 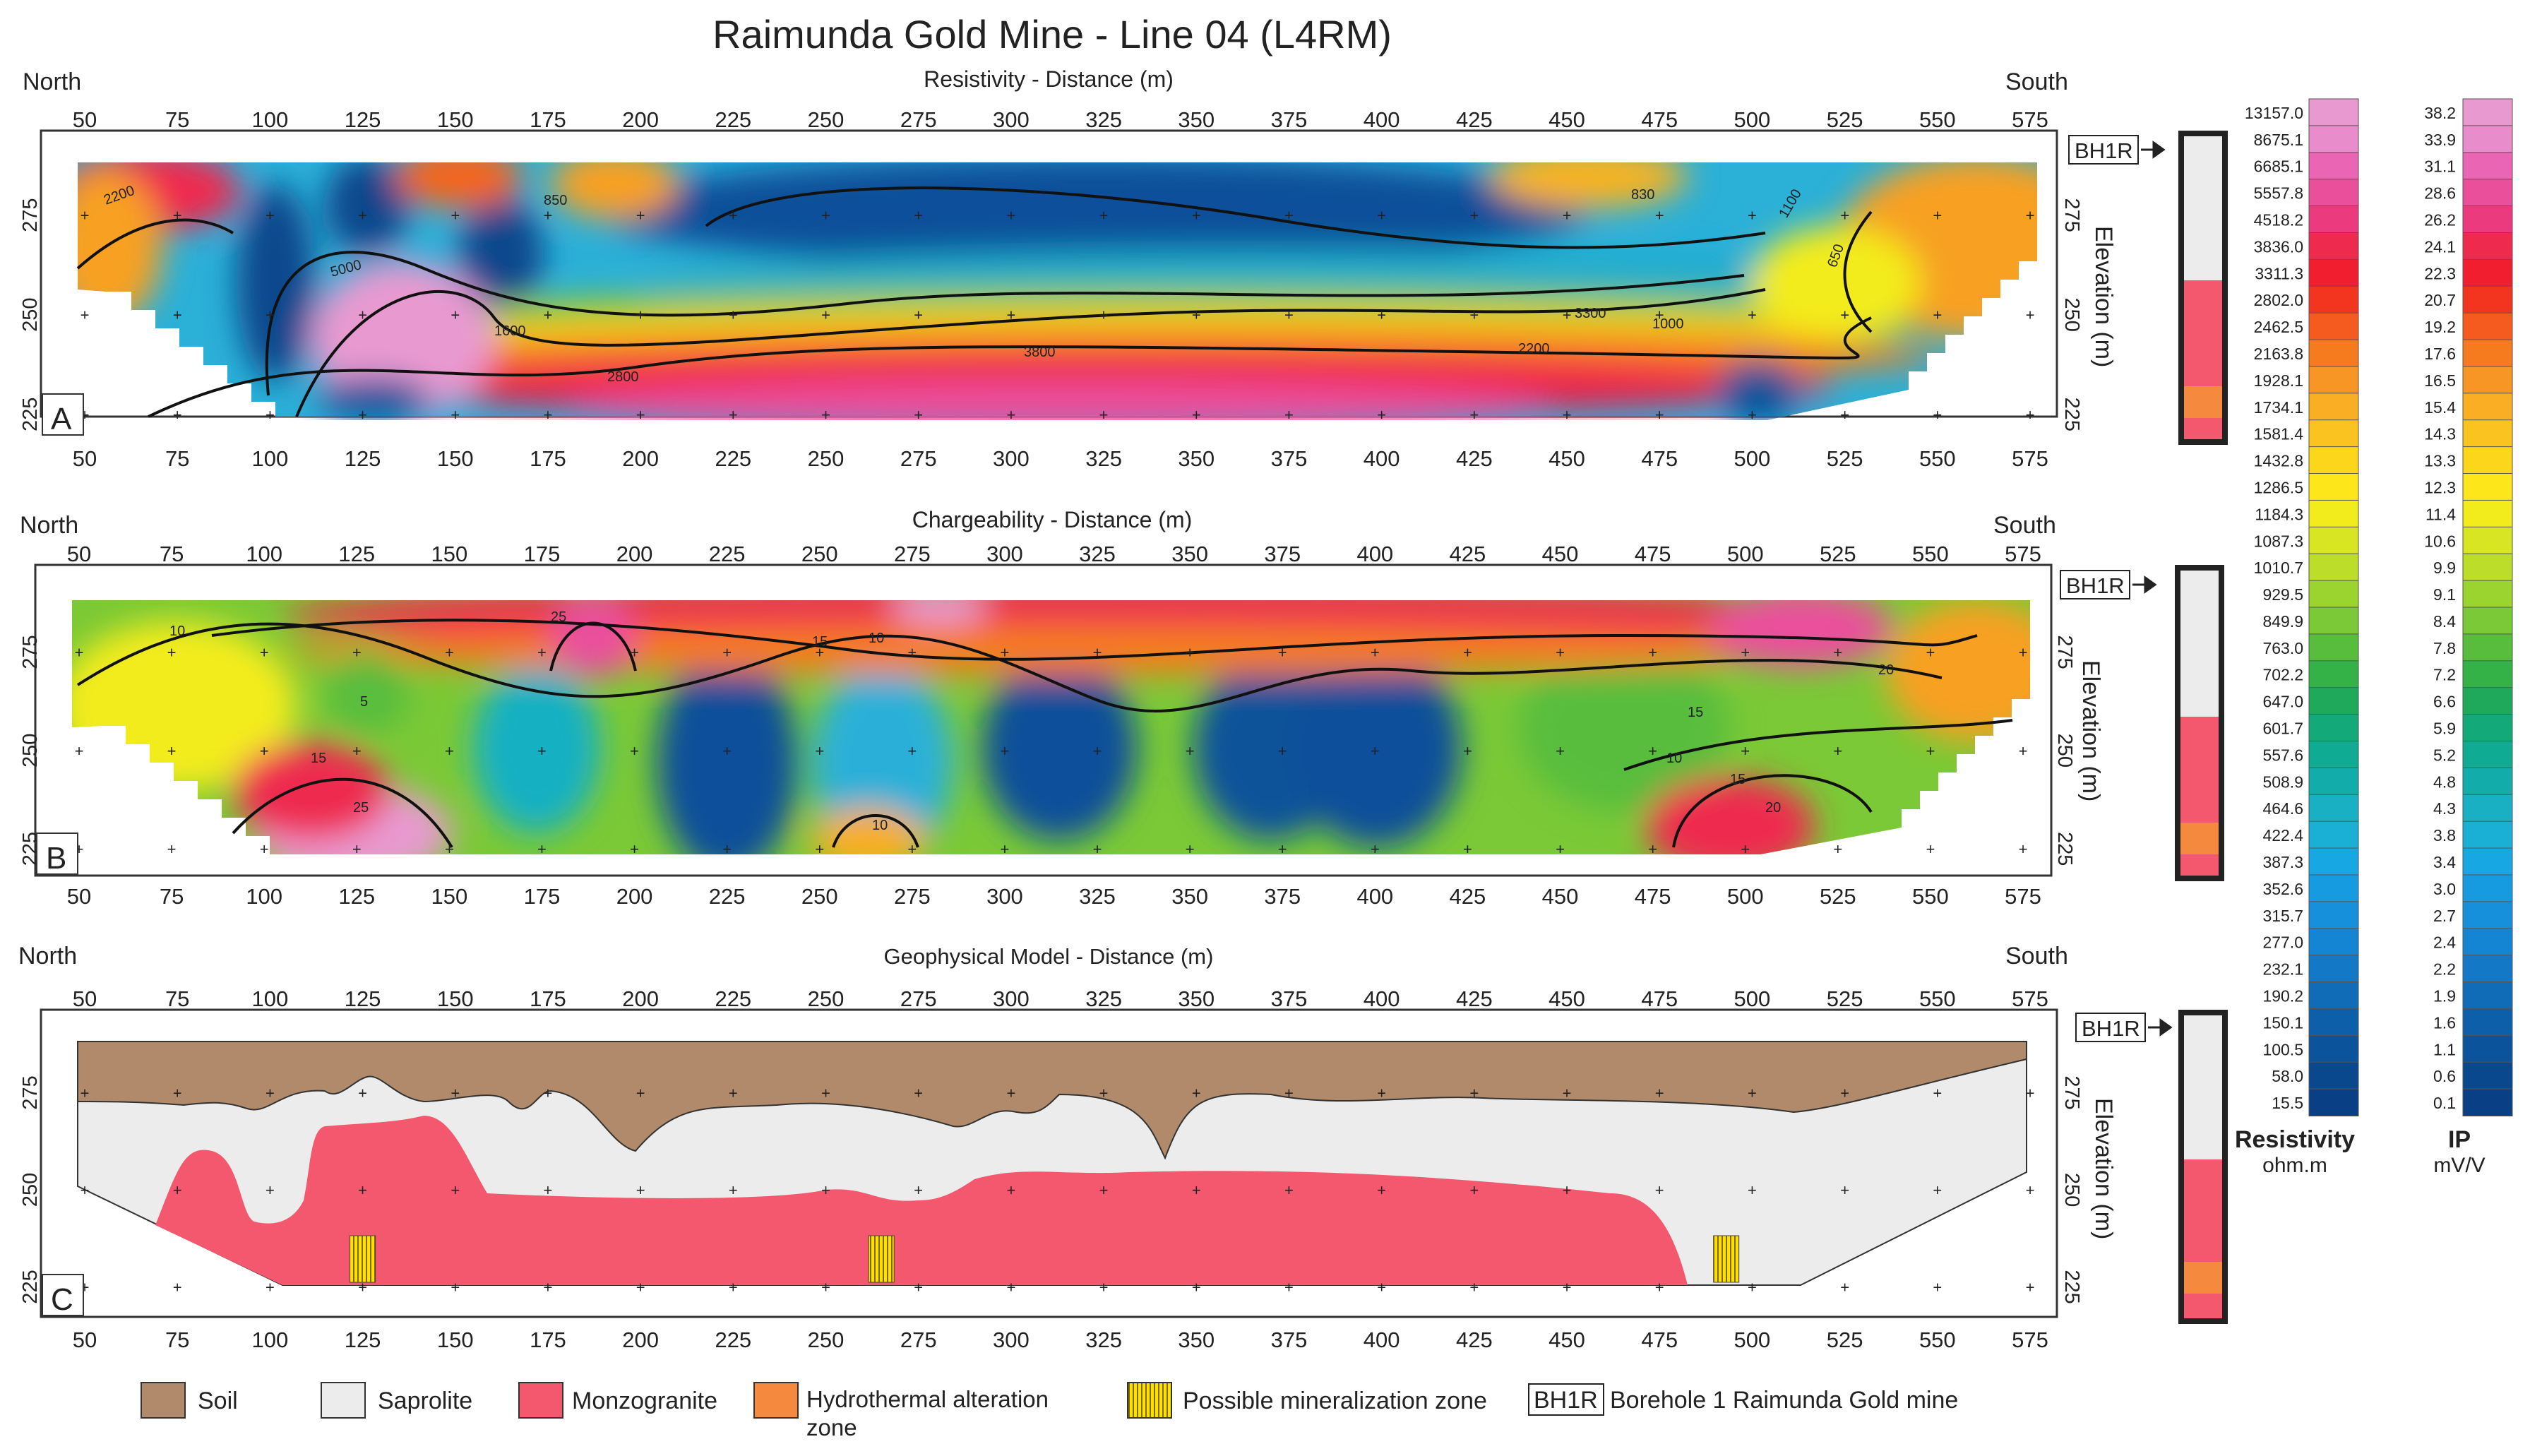 I want to click on resistivity-label-30: 315.7, so click(x=2282, y=916).